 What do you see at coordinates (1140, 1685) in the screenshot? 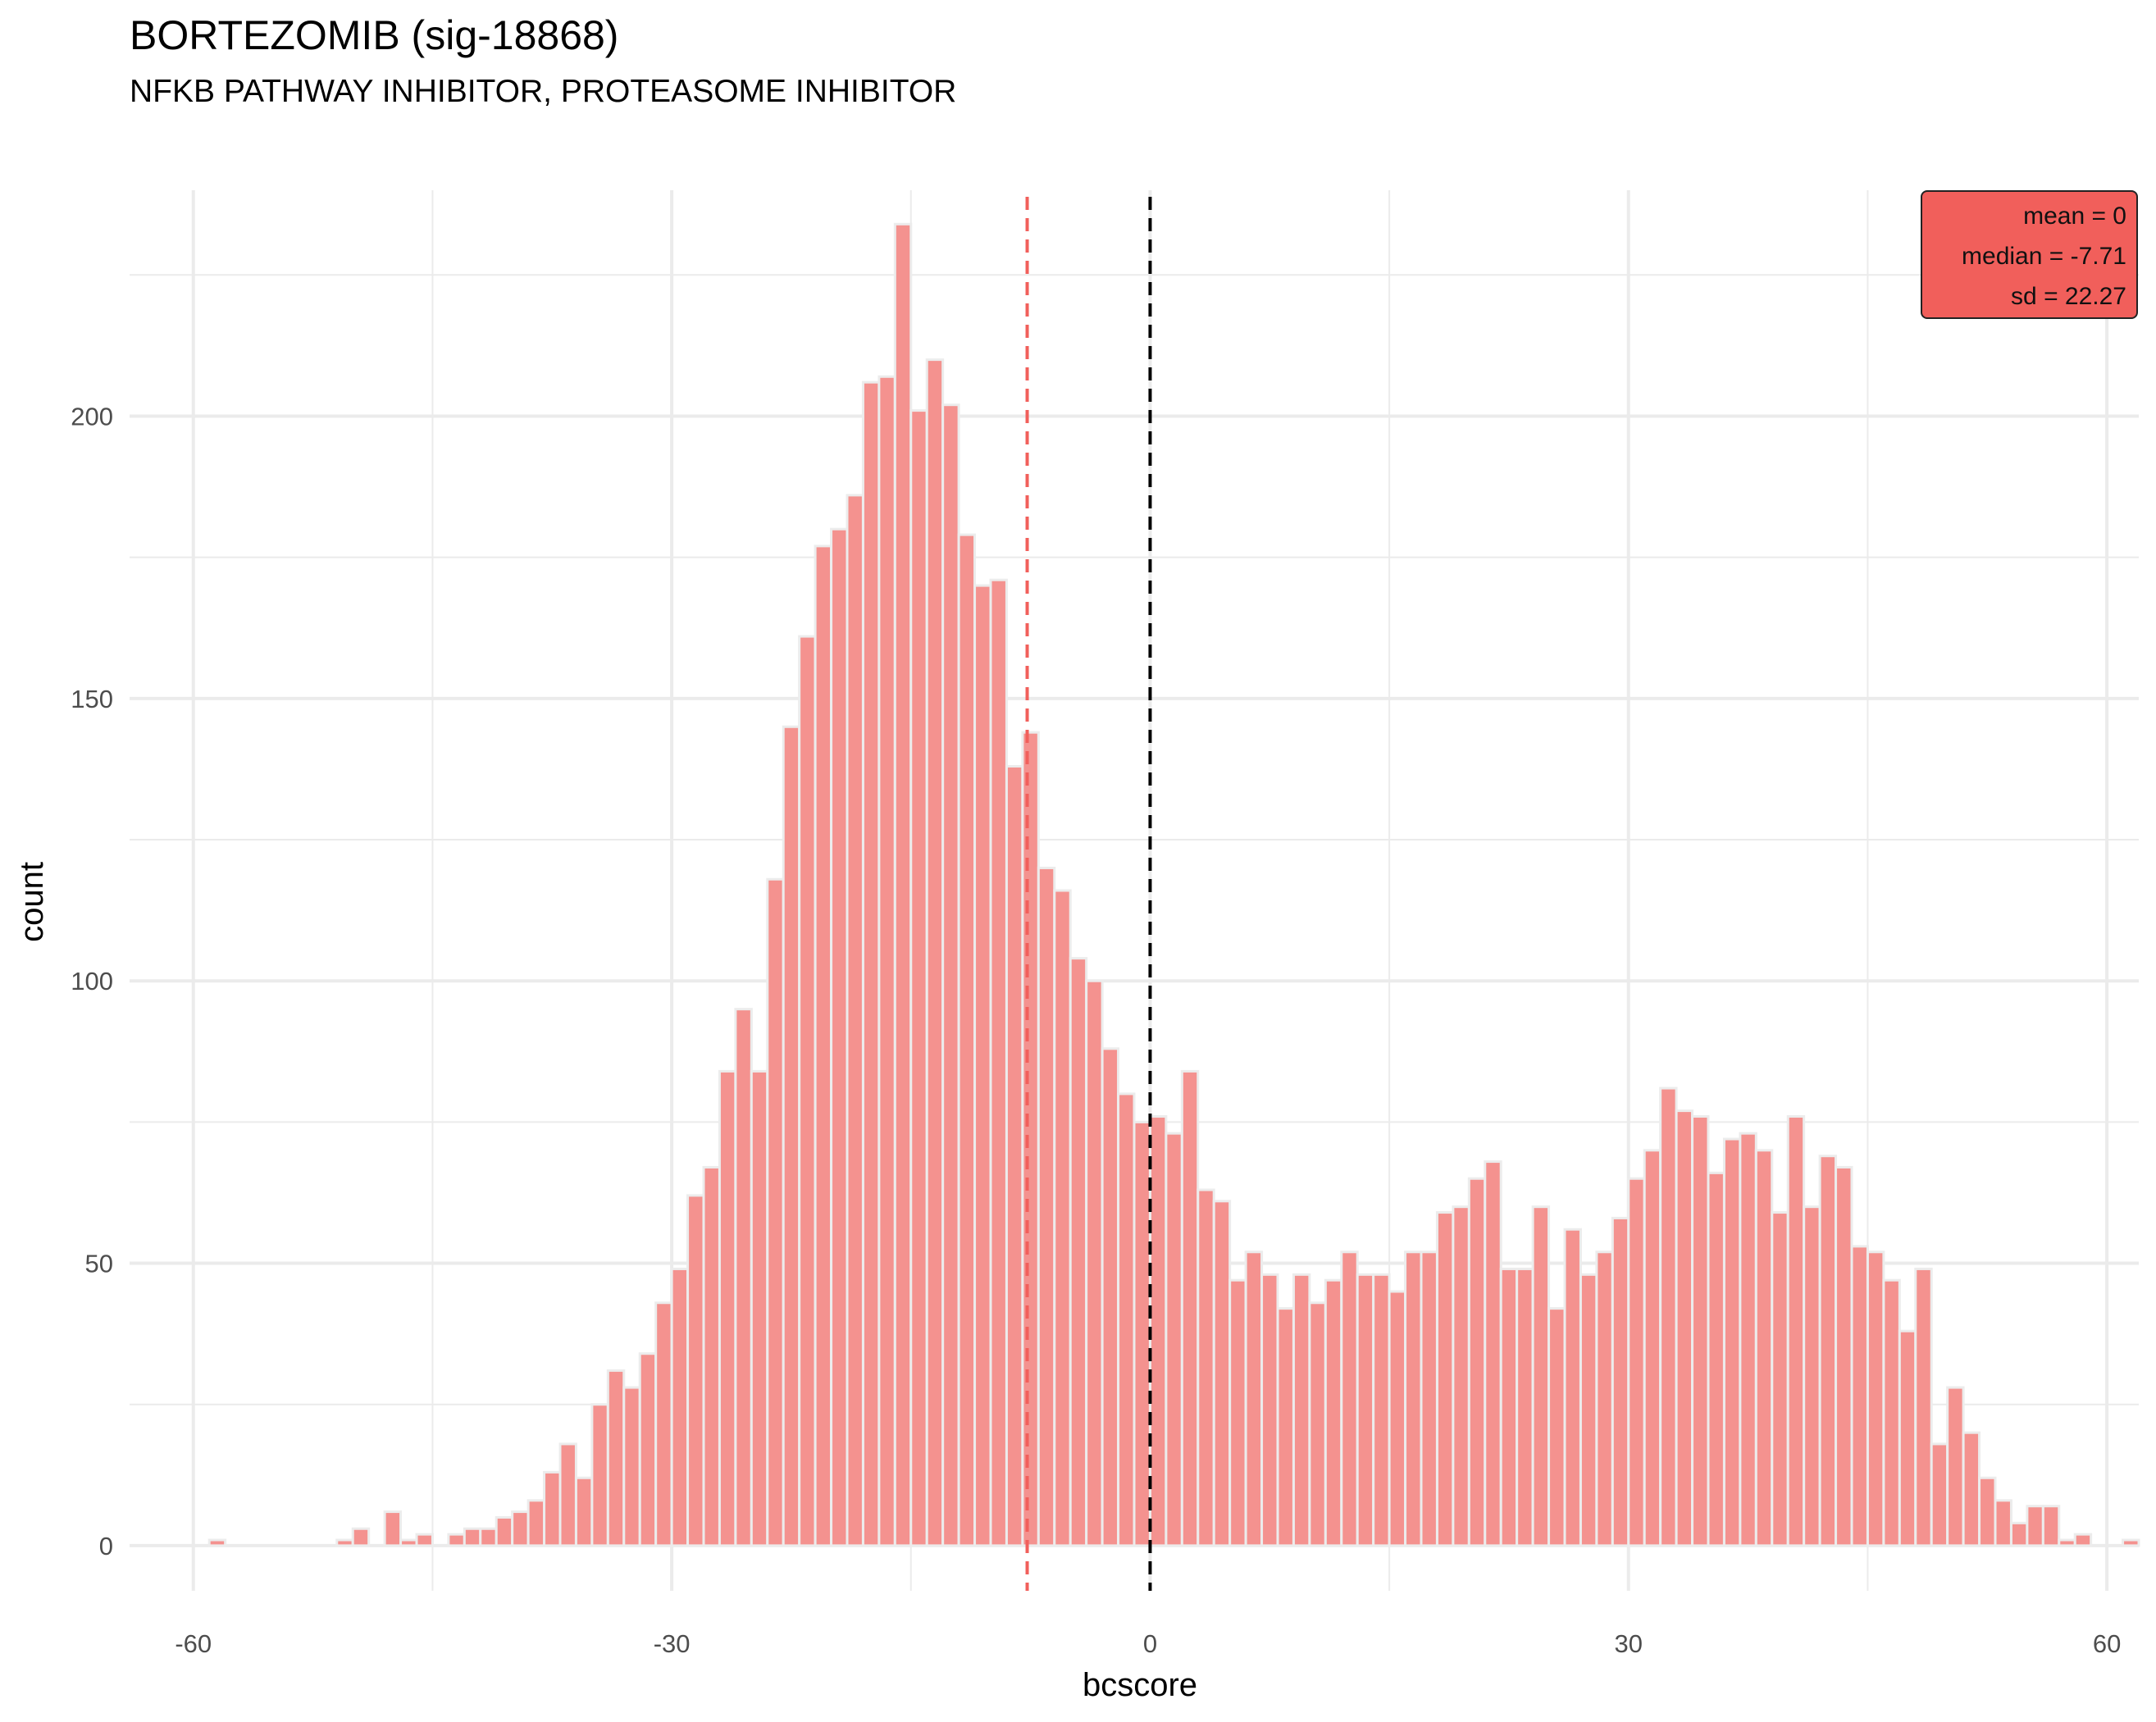
I see `x-axis-label: bcscore` at bounding box center [1140, 1685].